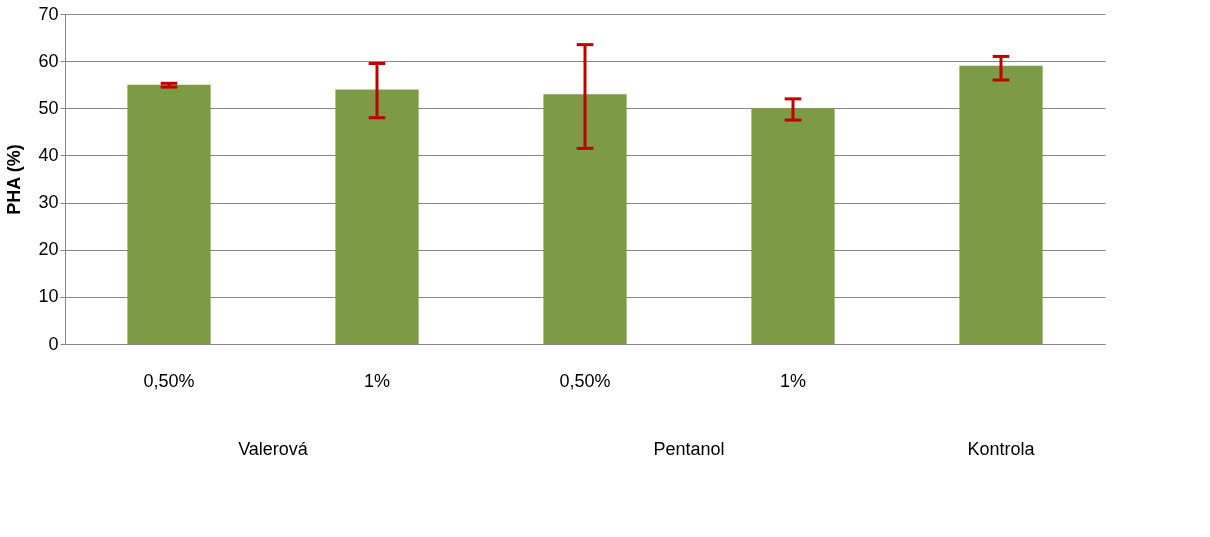 The image size is (1210, 537). I want to click on y-tick-label: 40, so click(48, 154).